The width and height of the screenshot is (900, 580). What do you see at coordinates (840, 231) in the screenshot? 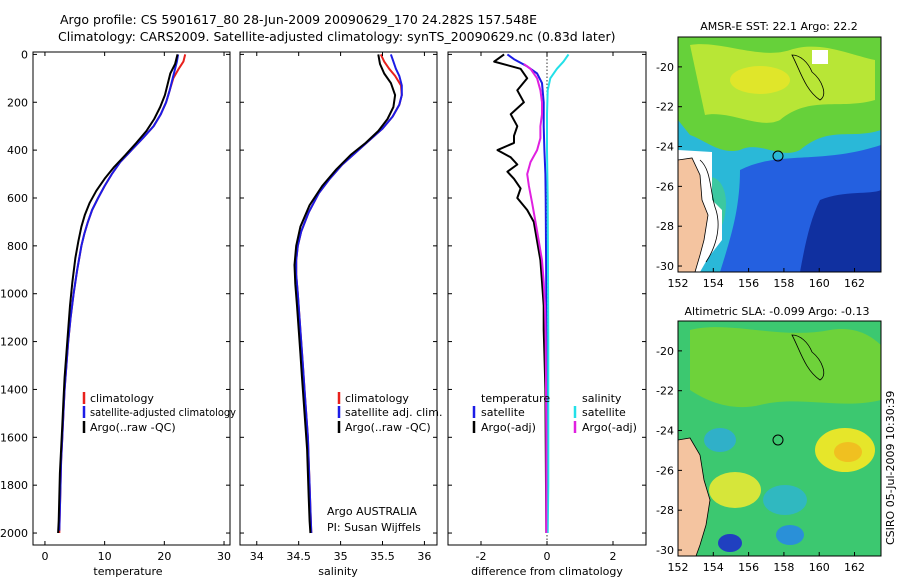
I see `sst-cold-region` at bounding box center [840, 231].